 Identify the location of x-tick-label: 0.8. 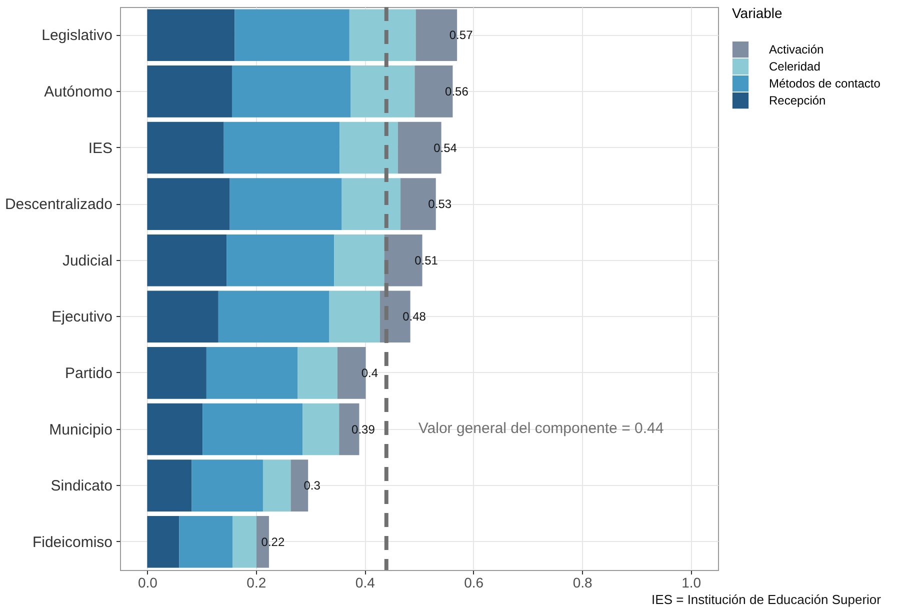
(582, 582).